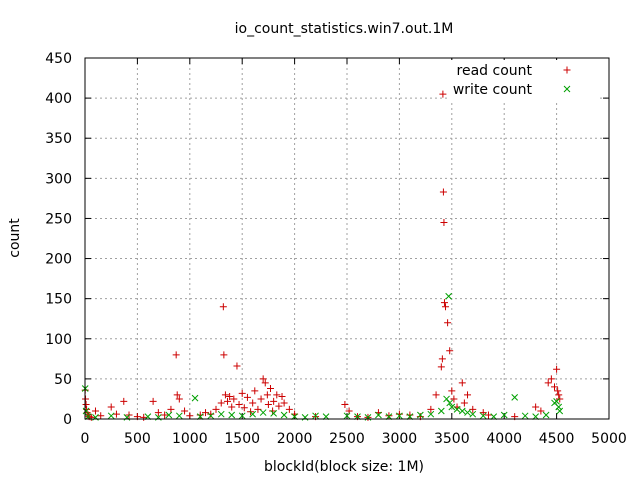 This screenshot has height=480, width=640. What do you see at coordinates (567, 70) in the screenshot?
I see `legend-marker-read-count` at bounding box center [567, 70].